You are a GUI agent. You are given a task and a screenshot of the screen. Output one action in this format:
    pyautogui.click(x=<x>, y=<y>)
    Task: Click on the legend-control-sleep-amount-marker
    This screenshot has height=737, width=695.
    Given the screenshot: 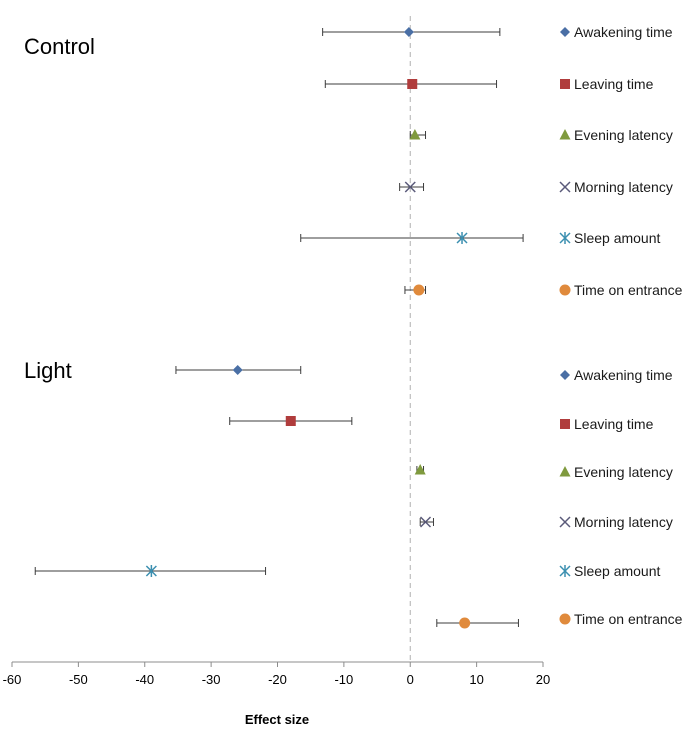 What is the action you would take?
    pyautogui.click(x=565, y=238)
    